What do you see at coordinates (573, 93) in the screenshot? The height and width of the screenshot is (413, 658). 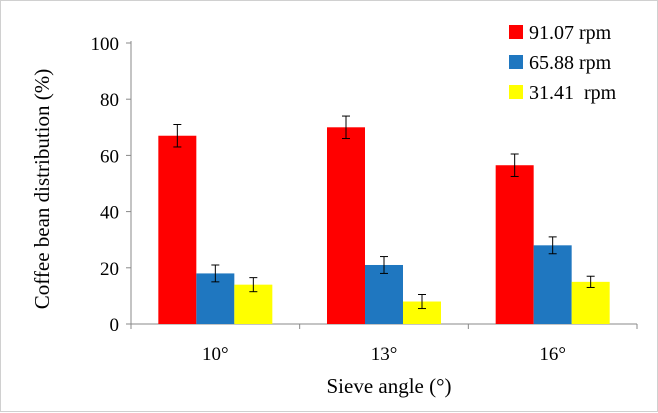 I see `legend-label: 31.41 rpm` at bounding box center [573, 93].